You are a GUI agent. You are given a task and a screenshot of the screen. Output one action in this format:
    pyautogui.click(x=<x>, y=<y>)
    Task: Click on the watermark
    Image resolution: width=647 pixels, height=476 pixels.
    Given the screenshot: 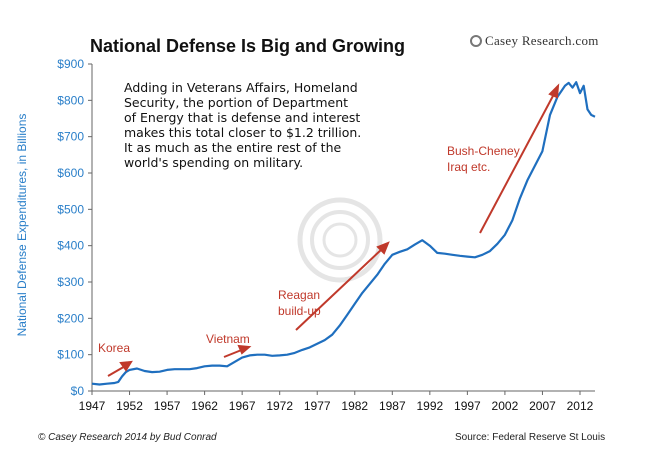 What is the action you would take?
    pyautogui.click(x=340, y=240)
    